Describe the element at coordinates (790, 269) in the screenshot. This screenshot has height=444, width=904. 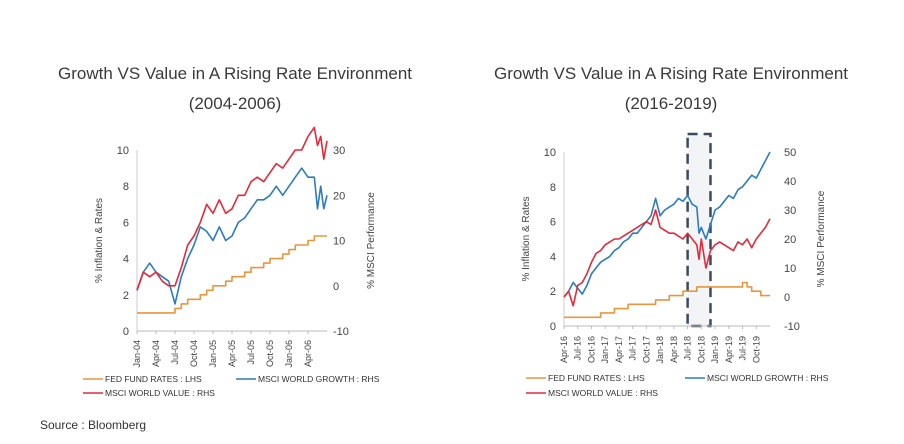
I see `right-right-tick-label: 10` at that location.